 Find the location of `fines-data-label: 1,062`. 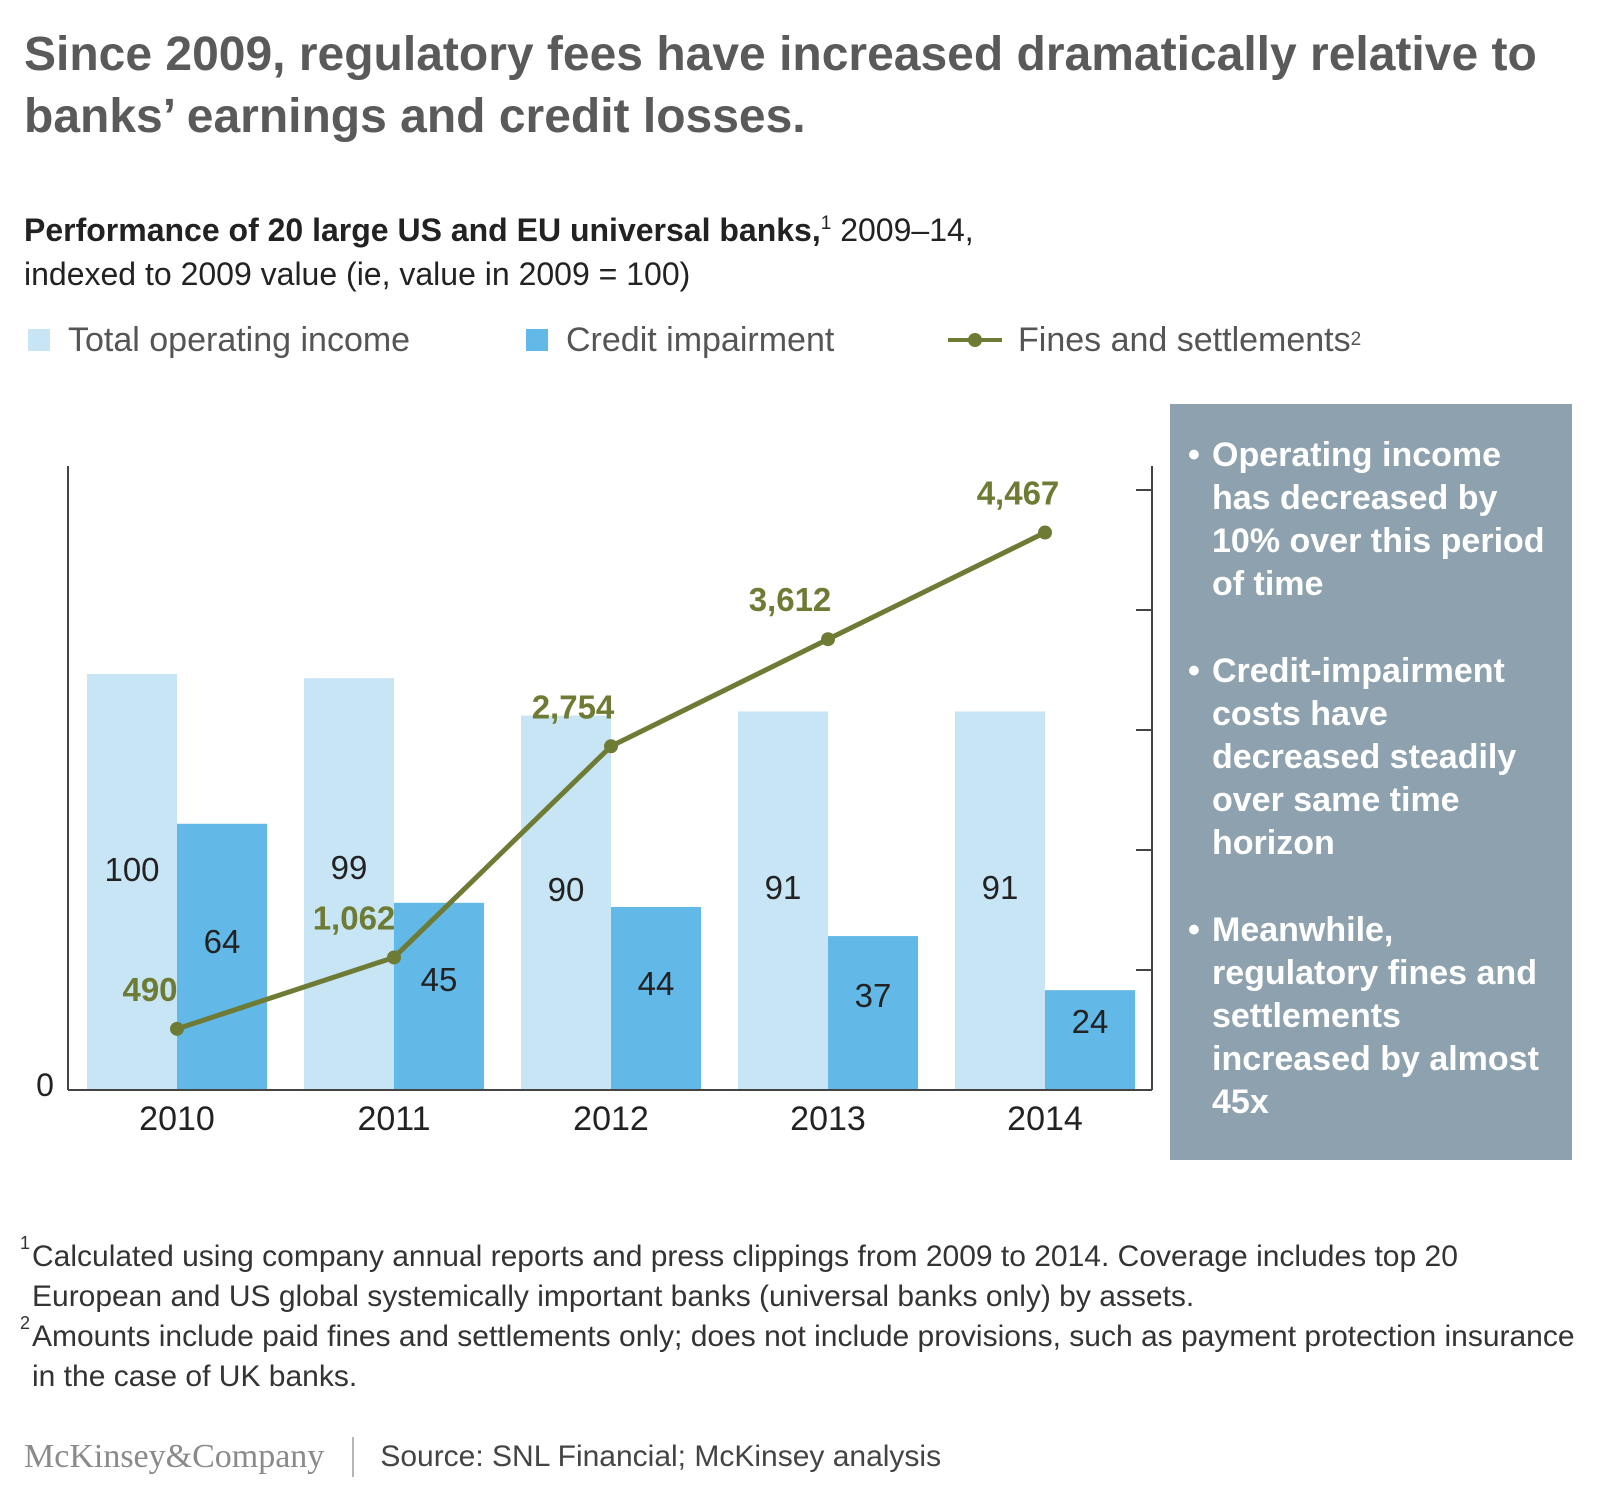

fines-data-label: 1,062 is located at coordinates (354, 917).